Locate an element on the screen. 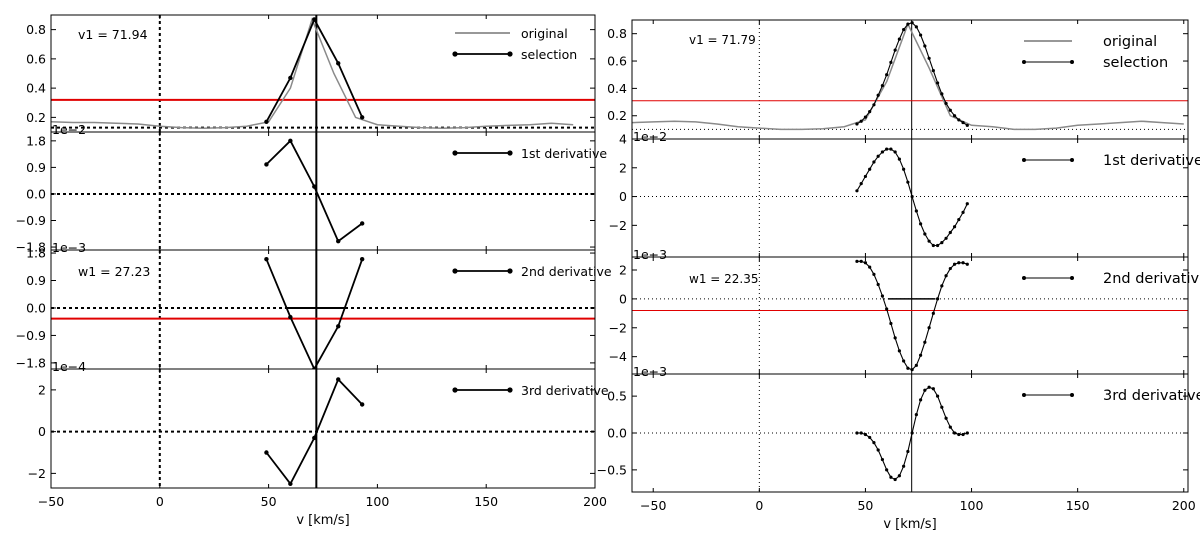 The image size is (1200, 538). panel-3: 2 0 −2 −4 1e−3 w1 = 22.35 2nd derivative is located at coordinates (904, 311).